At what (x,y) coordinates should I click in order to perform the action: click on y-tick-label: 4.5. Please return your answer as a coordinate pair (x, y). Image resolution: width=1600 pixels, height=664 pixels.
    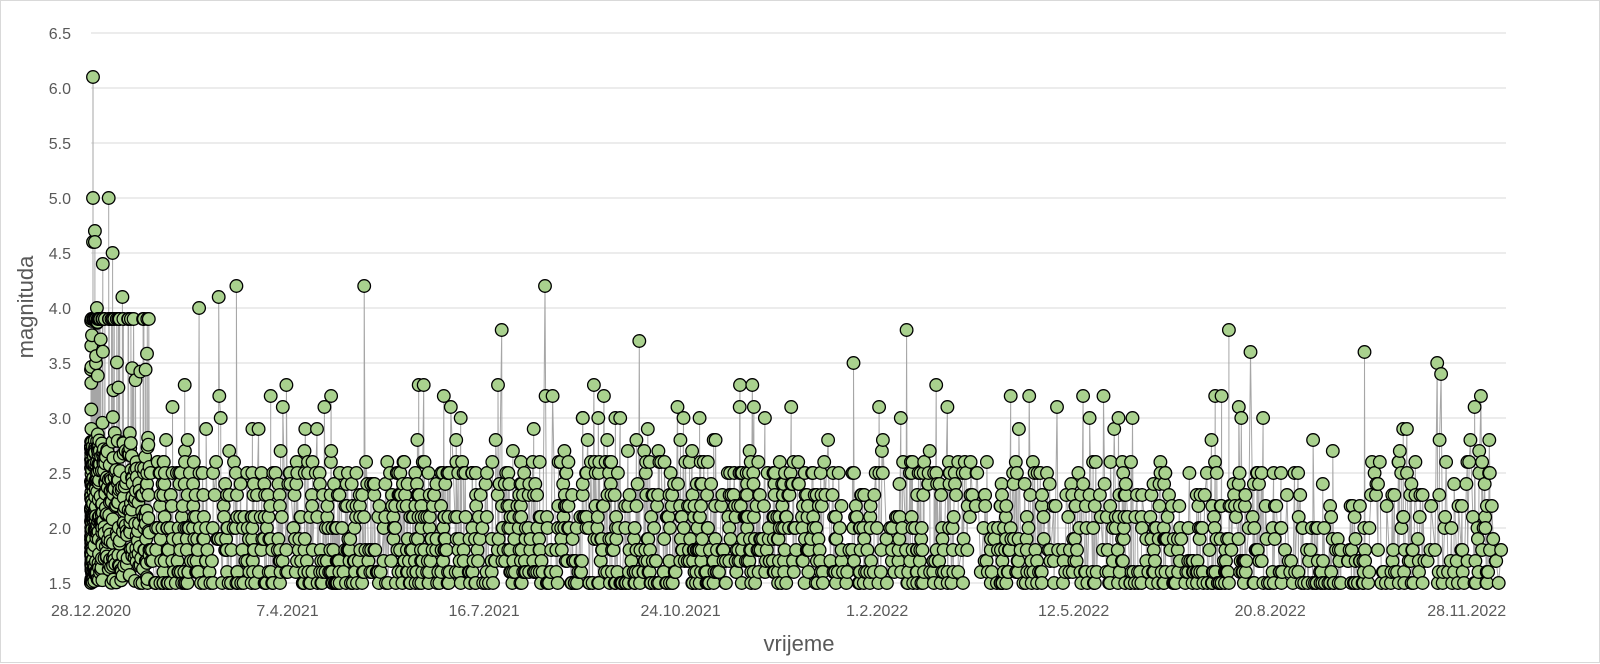
    Looking at the image, I should click on (60, 254).